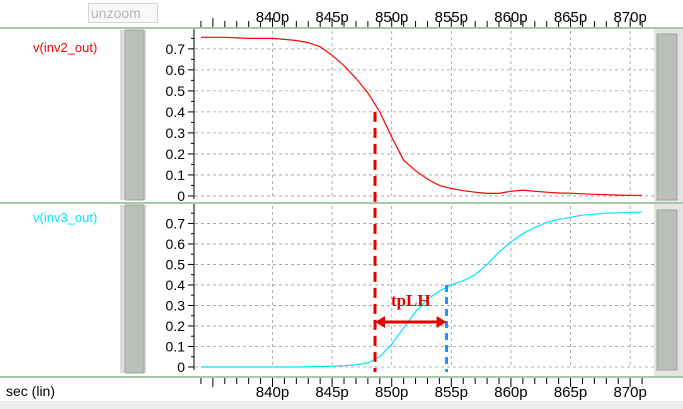  What do you see at coordinates (65, 217) in the screenshot?
I see `signal-name-inv3-out: v(inv3_out)` at bounding box center [65, 217].